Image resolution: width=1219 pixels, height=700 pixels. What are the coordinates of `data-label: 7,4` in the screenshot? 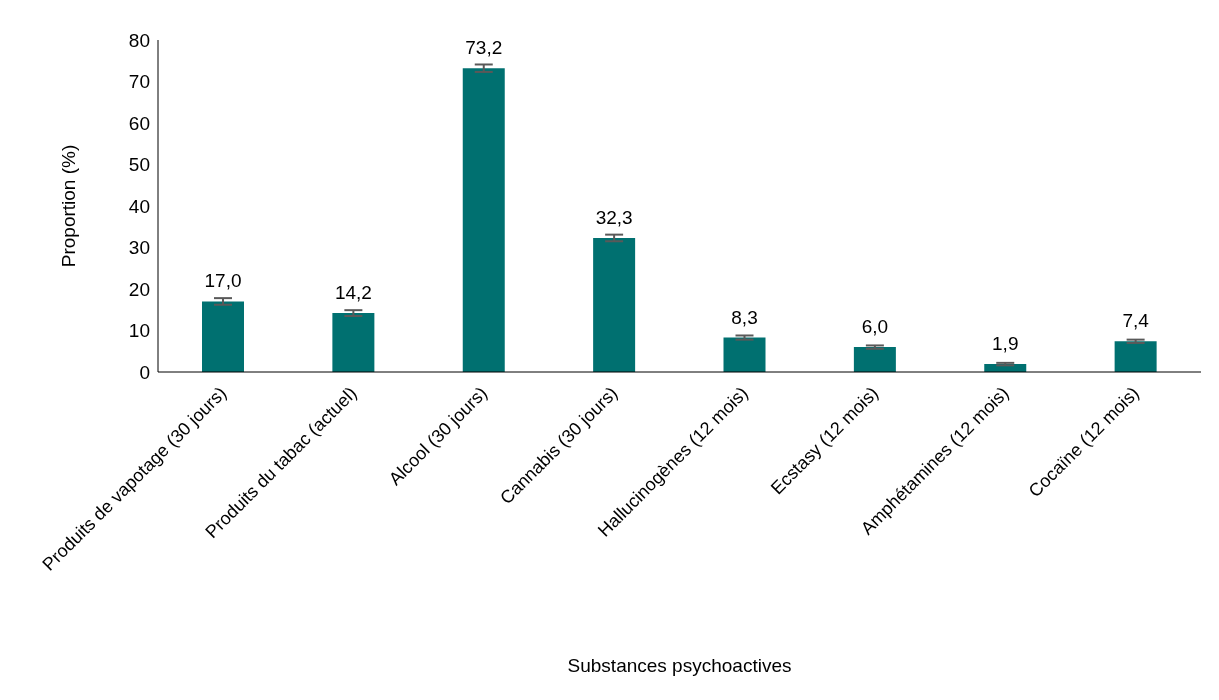 It's located at (1136, 321).